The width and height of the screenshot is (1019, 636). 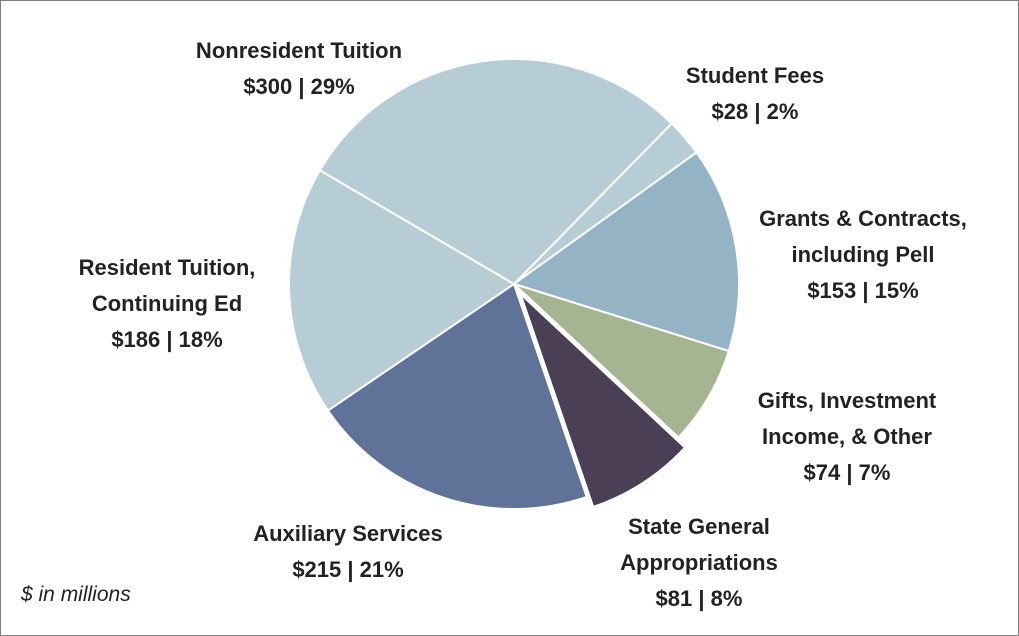 I want to click on value-label: $74 | 7%, so click(x=847, y=472).